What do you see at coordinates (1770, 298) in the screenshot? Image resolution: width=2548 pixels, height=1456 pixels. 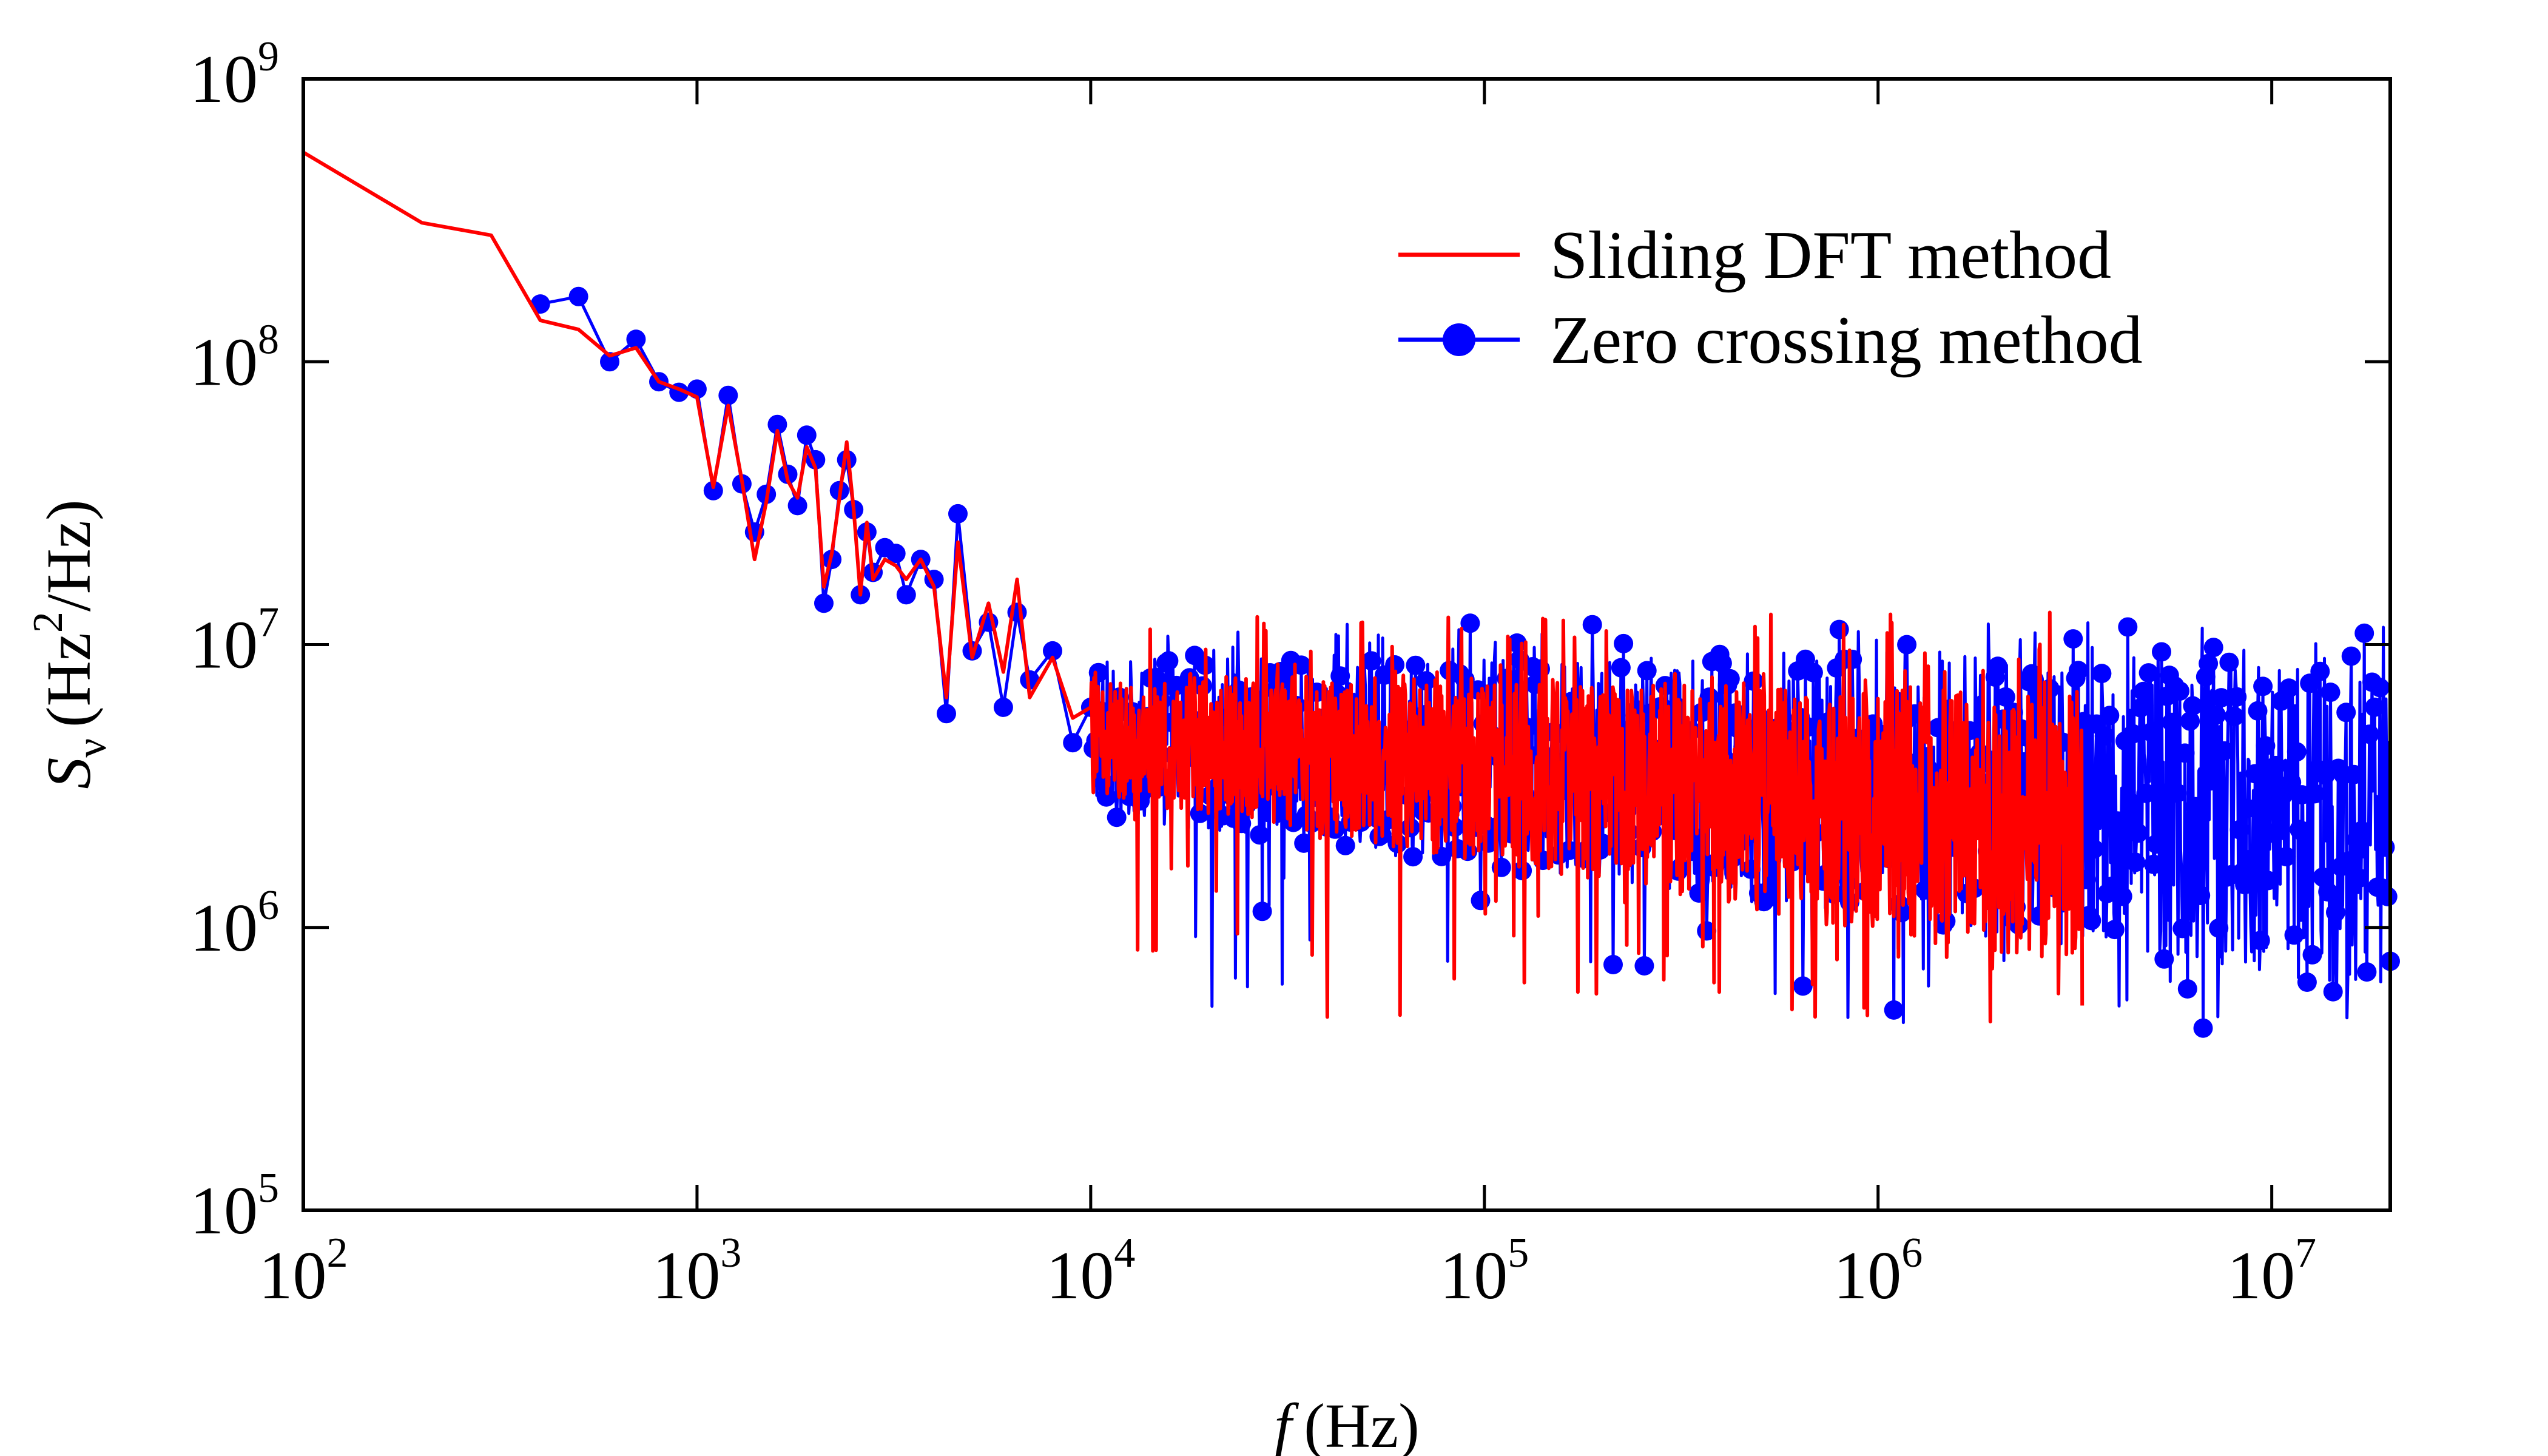 I see `legend: Sliding DFT method Zero crossing method` at bounding box center [1770, 298].